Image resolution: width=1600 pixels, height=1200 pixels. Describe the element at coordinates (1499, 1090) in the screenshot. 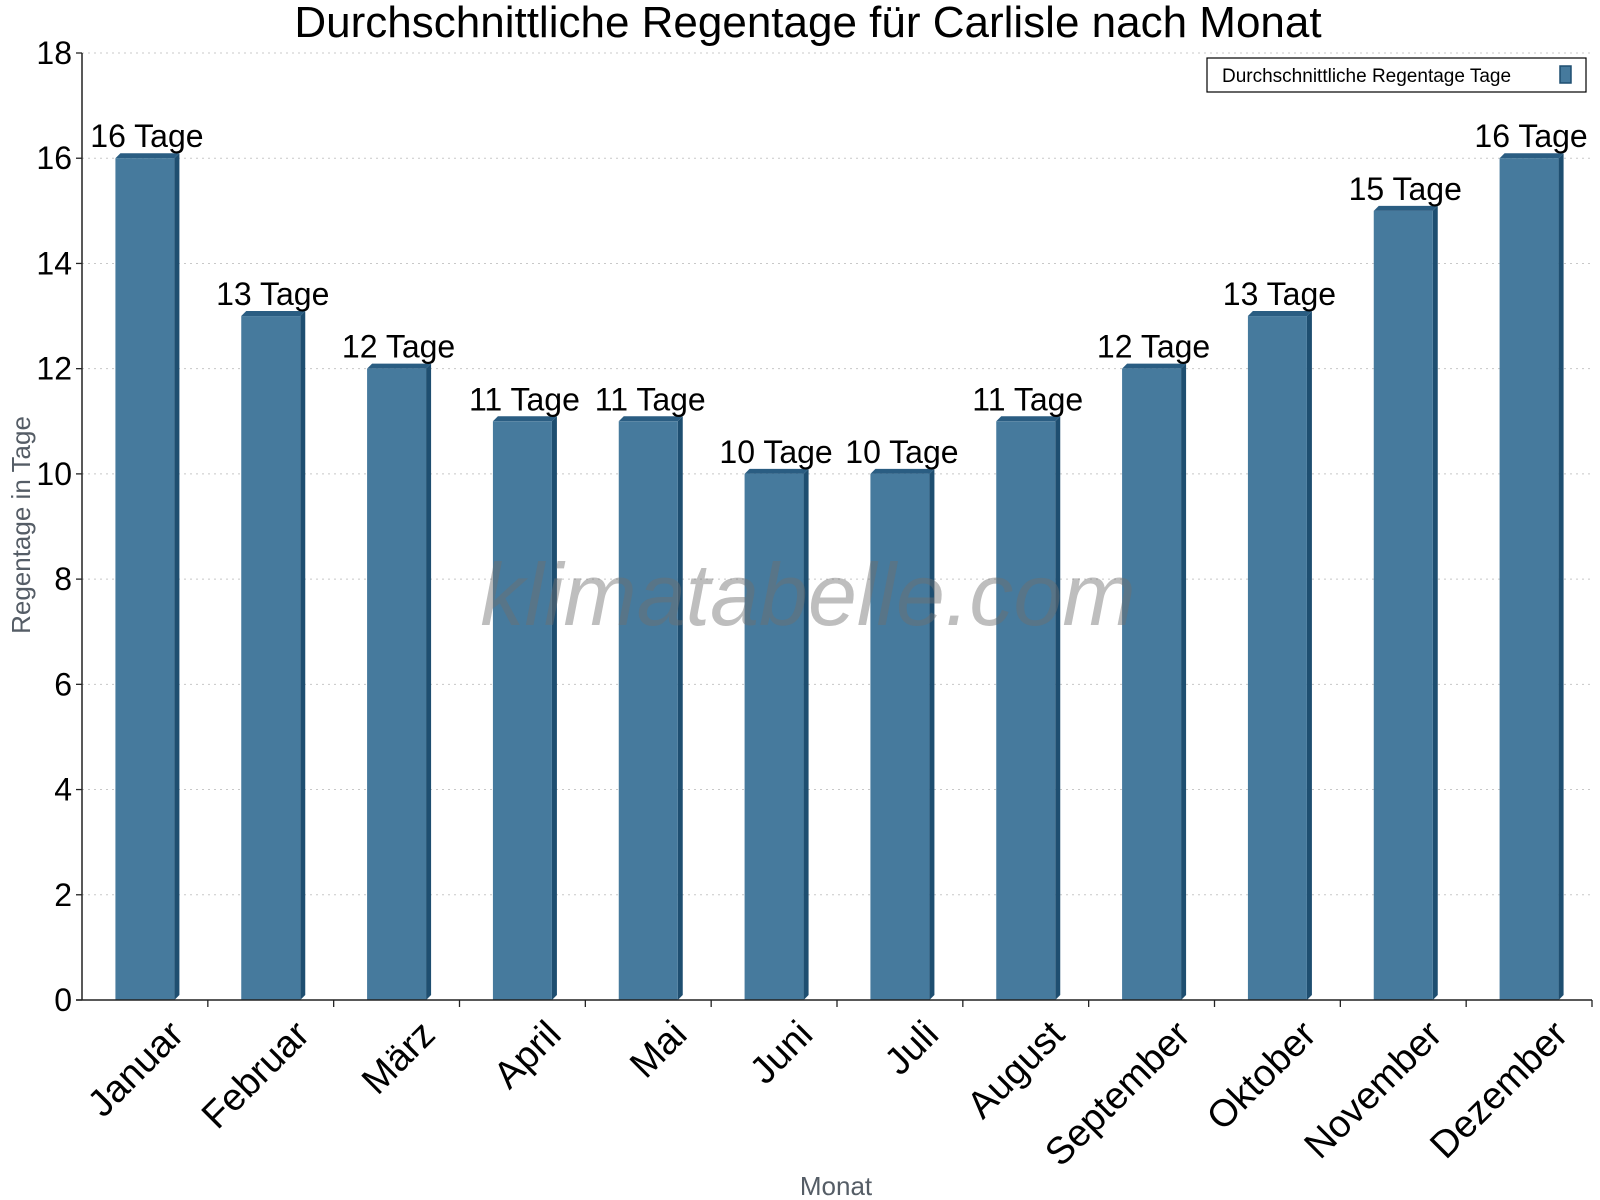

I see `x-tick-label: Dezember` at that location.